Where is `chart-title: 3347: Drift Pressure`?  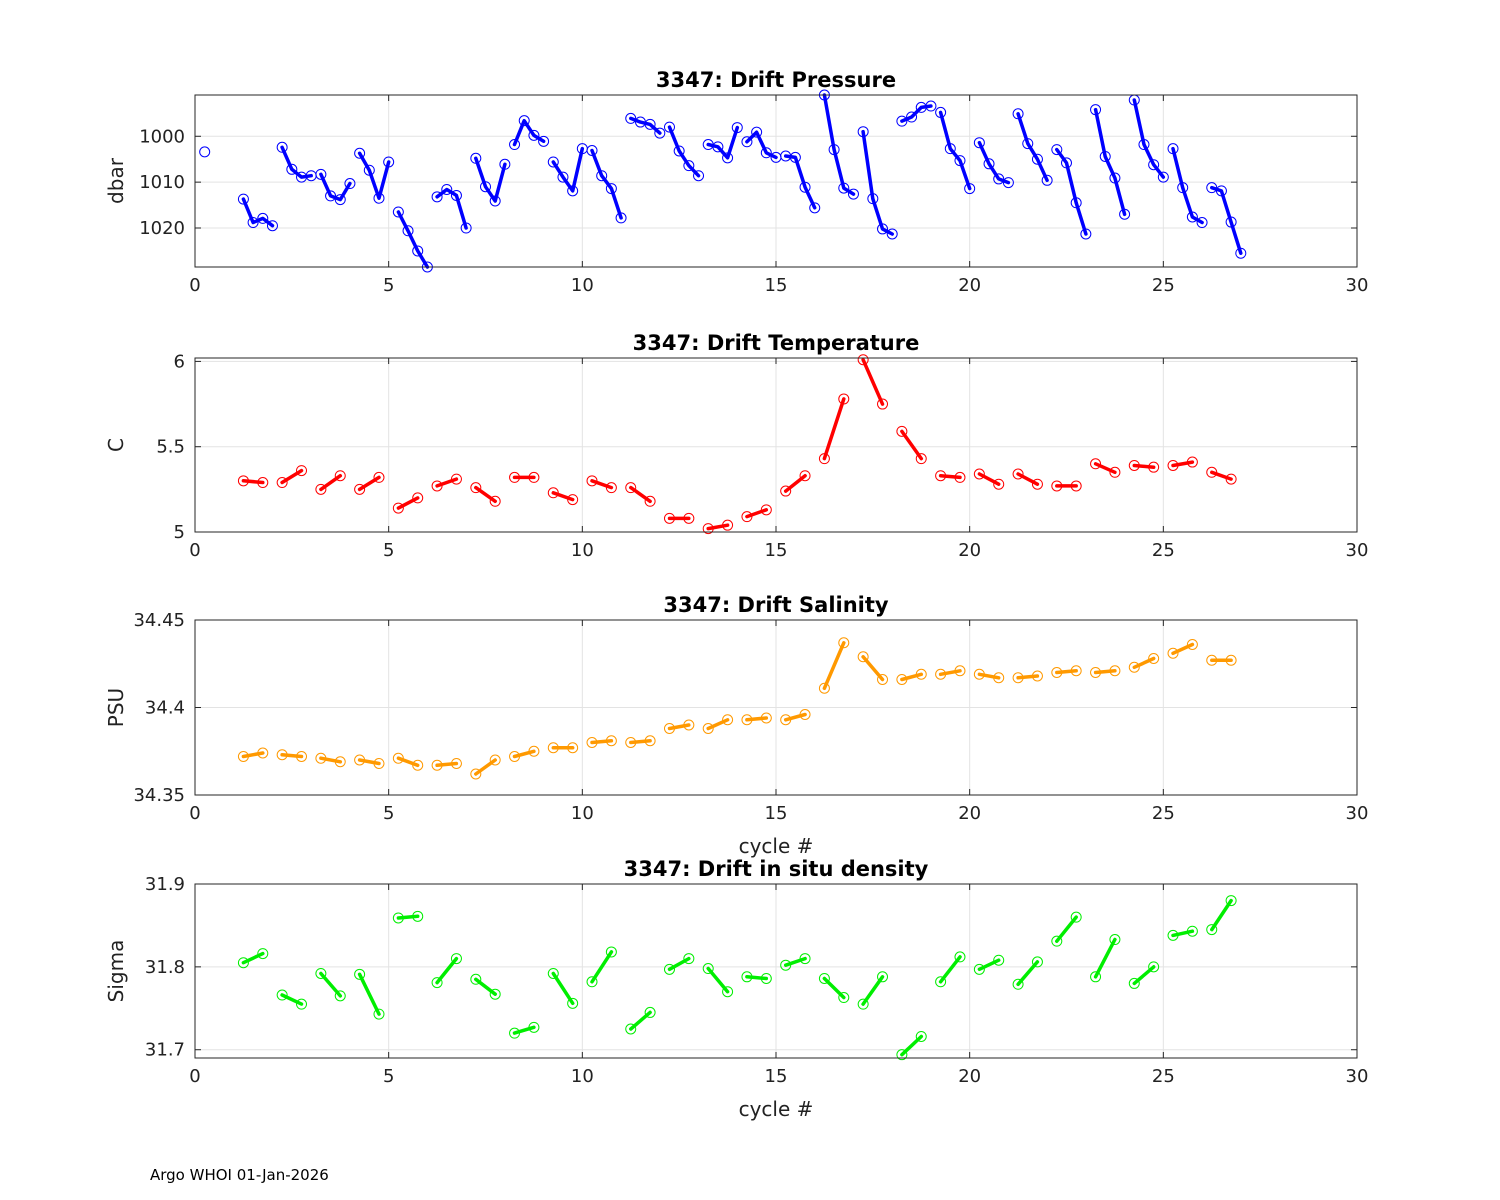
chart-title: 3347: Drift Pressure is located at coordinates (776, 80).